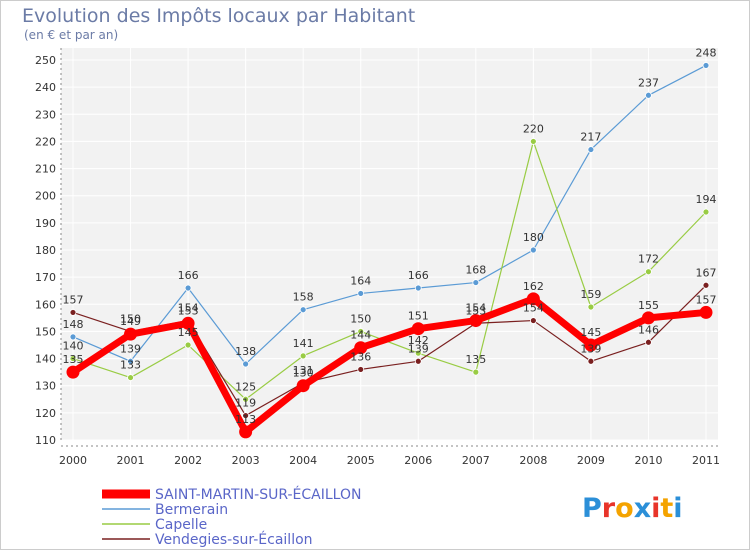 Image resolution: width=750 pixels, height=550 pixels. Describe the element at coordinates (45, 386) in the screenshot. I see `y-tick-label: 130` at that location.